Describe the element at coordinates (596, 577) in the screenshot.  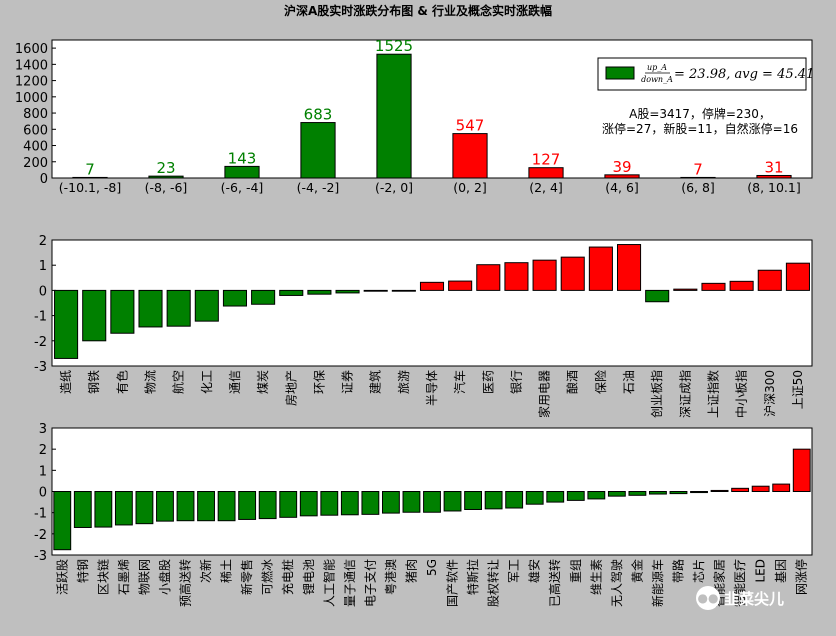
I see `x-tick-label: 维生素` at that location.